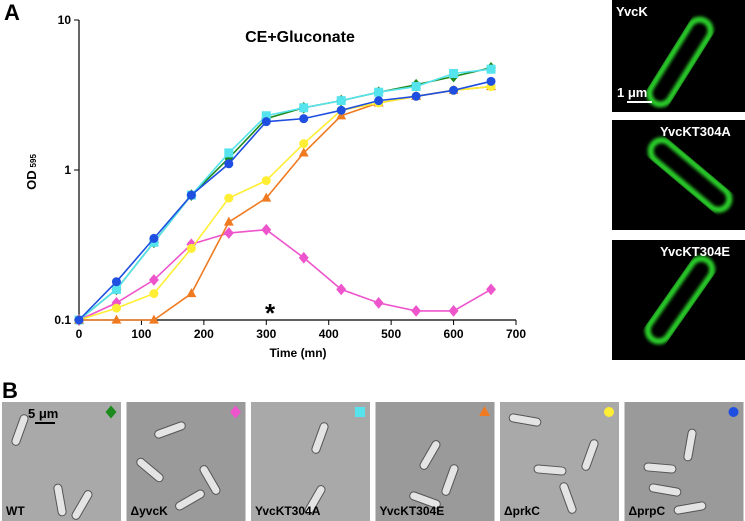  What do you see at coordinates (391, 334) in the screenshot?
I see `x-tick-label: 500` at bounding box center [391, 334].